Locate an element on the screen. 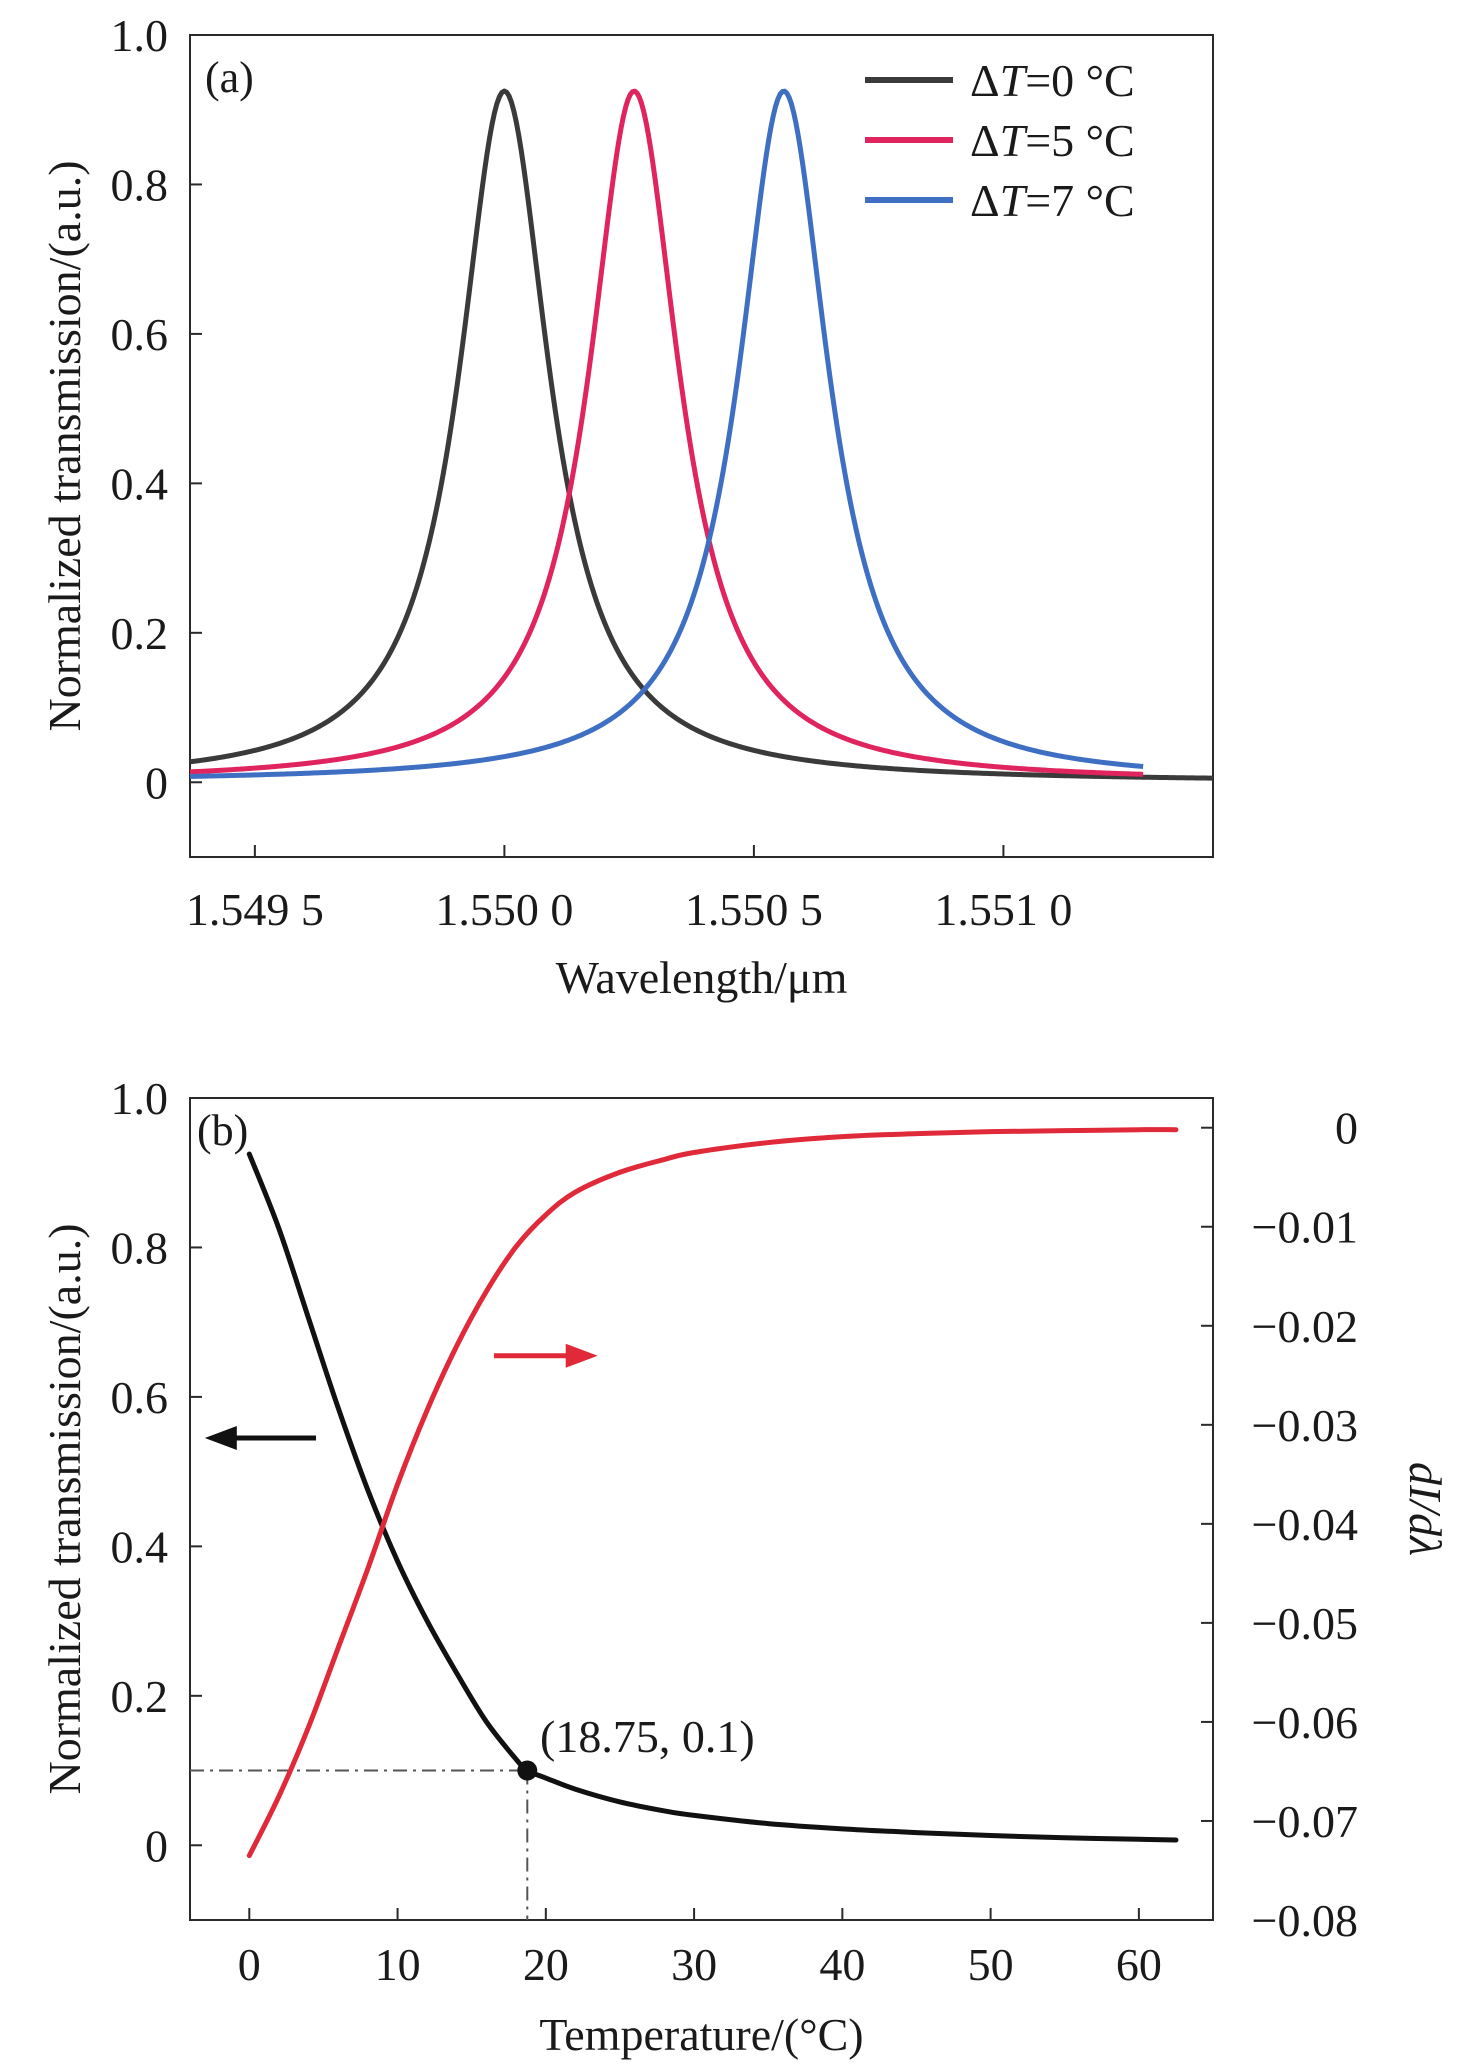  x-tick-label: 20 is located at coordinates (546, 1964).